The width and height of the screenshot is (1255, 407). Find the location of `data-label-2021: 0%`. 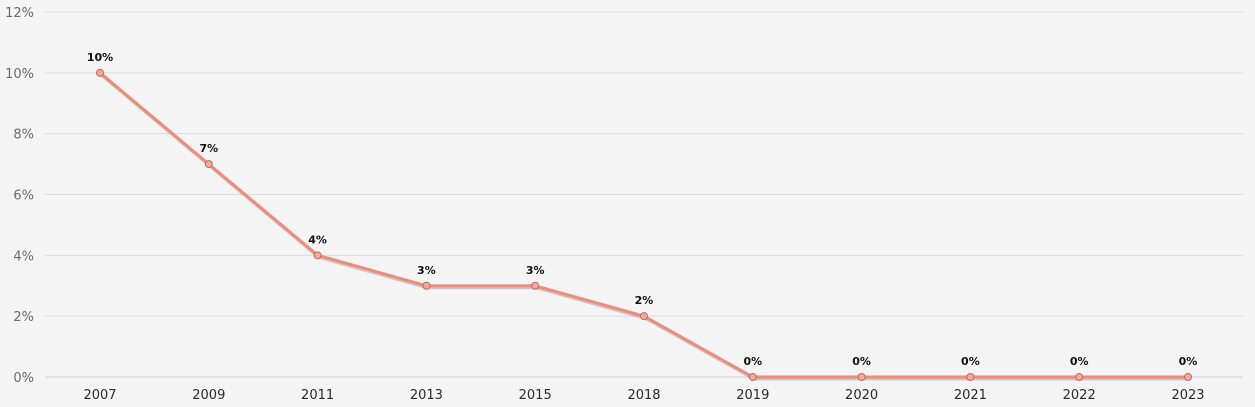

data-label-2021: 0% is located at coordinates (970, 361).